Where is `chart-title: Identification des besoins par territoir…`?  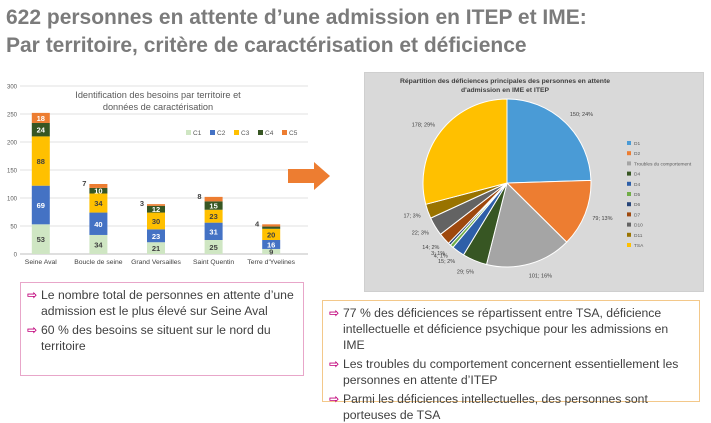 chart-title: Identification des besoins par territoir… is located at coordinates (158, 95).